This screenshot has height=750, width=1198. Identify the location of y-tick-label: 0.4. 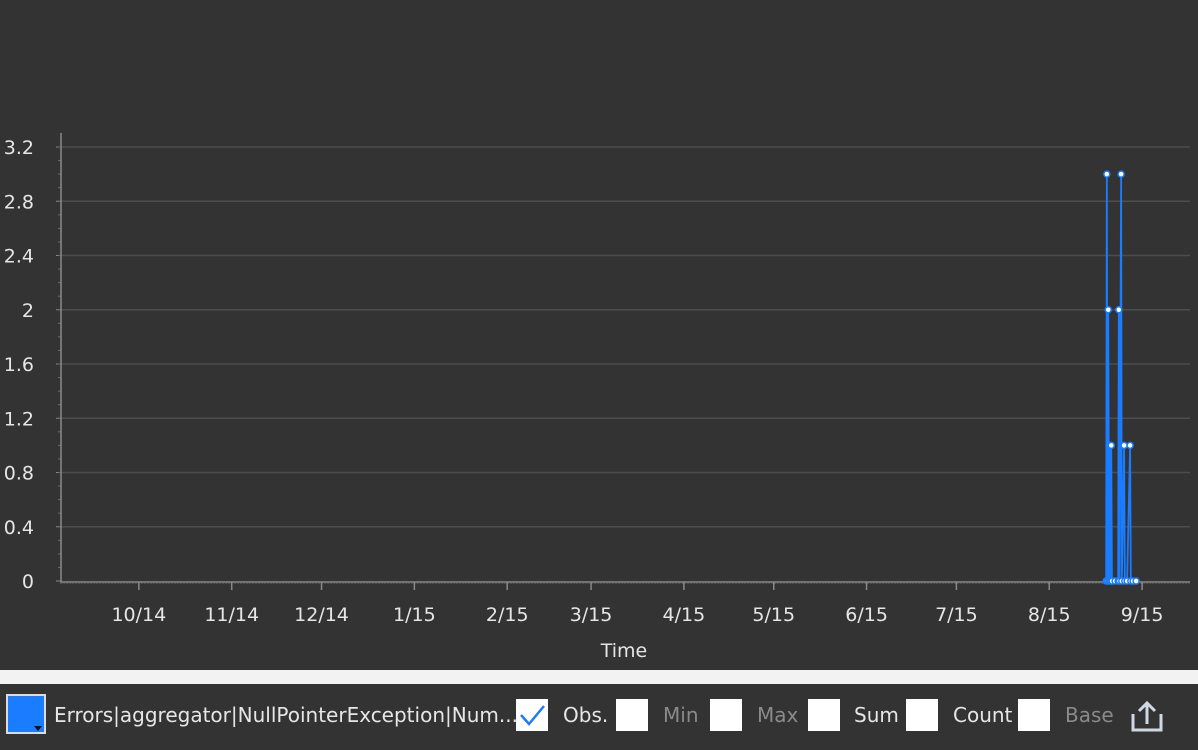
(19, 528).